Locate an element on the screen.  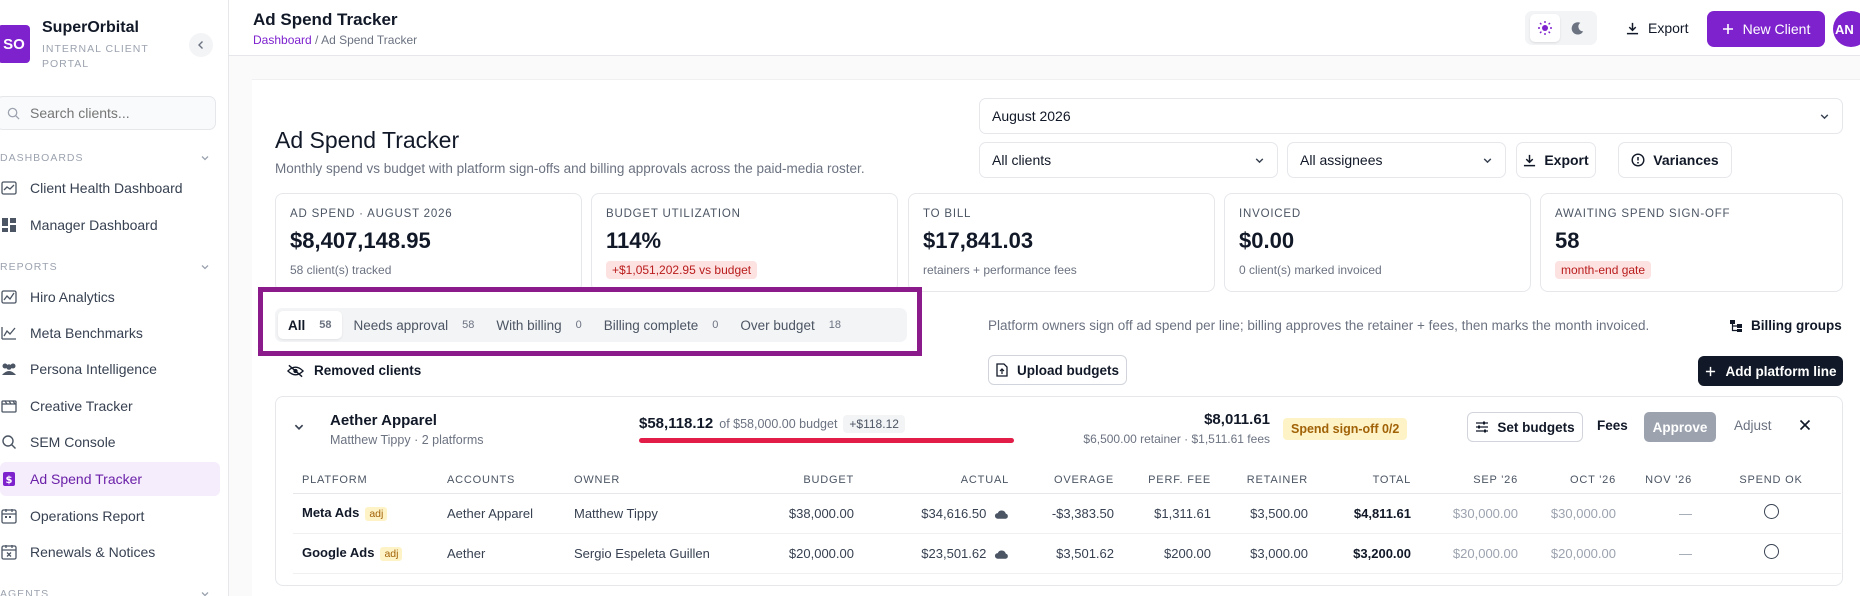
kpi-value: $17,841.03 is located at coordinates (978, 240).